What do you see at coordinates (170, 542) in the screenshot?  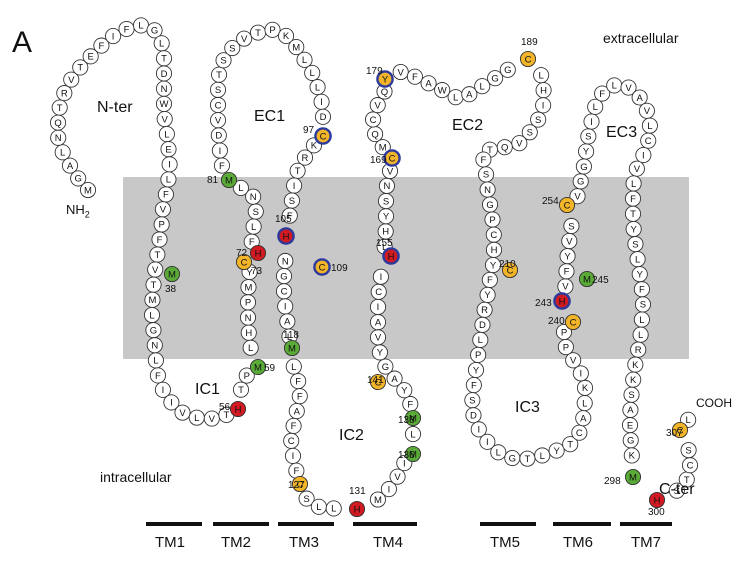 I see `tm1-label: TM1` at bounding box center [170, 542].